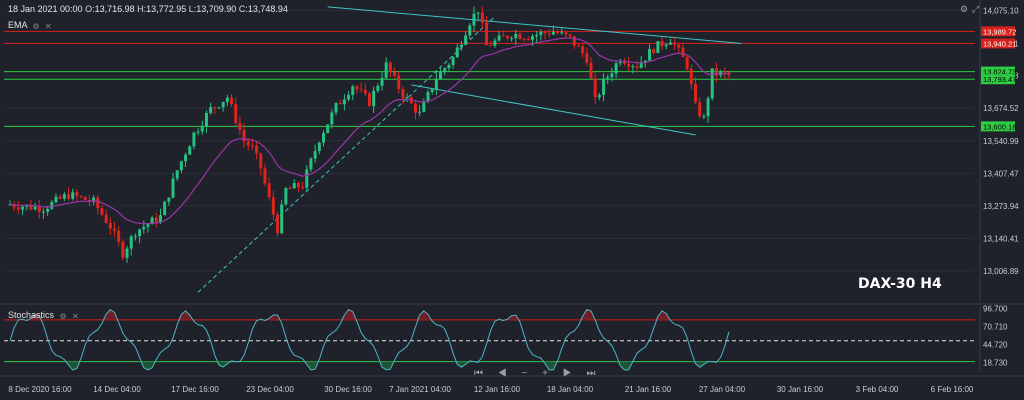  Describe the element at coordinates (995, 362) in the screenshot. I see `stoch-tick-label: 18.730` at that location.